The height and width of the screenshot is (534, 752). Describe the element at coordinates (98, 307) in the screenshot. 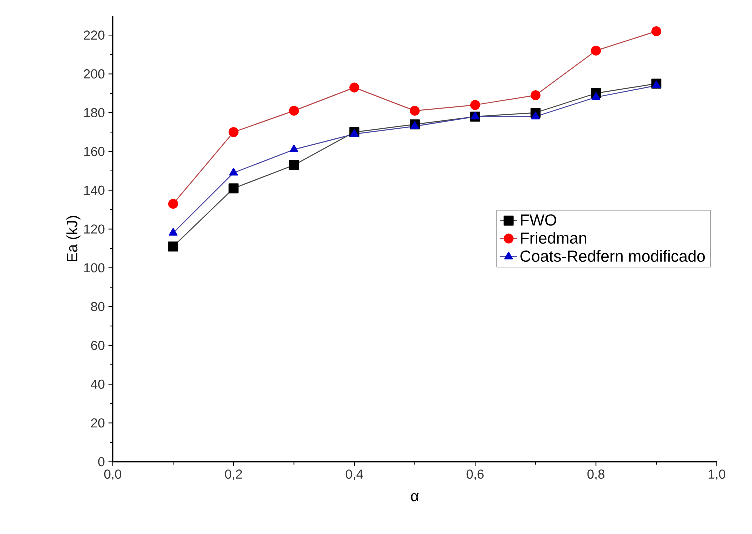

I see `y-tick-label: 80` at that location.